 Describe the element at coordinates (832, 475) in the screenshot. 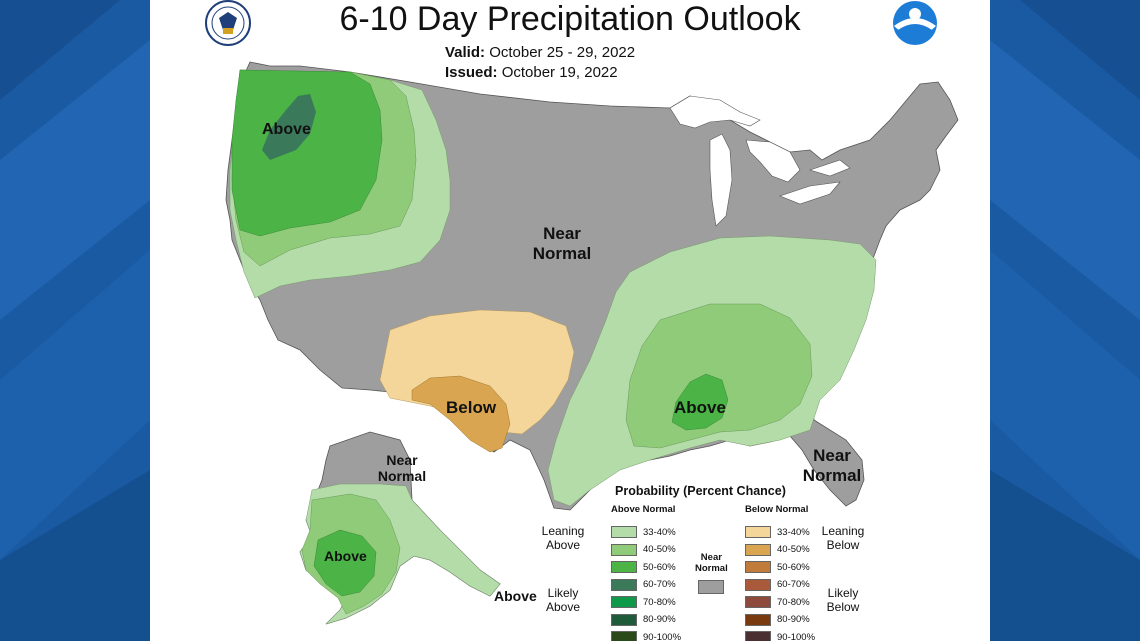

I see `label-near-normal-florida-line2: Normal` at that location.